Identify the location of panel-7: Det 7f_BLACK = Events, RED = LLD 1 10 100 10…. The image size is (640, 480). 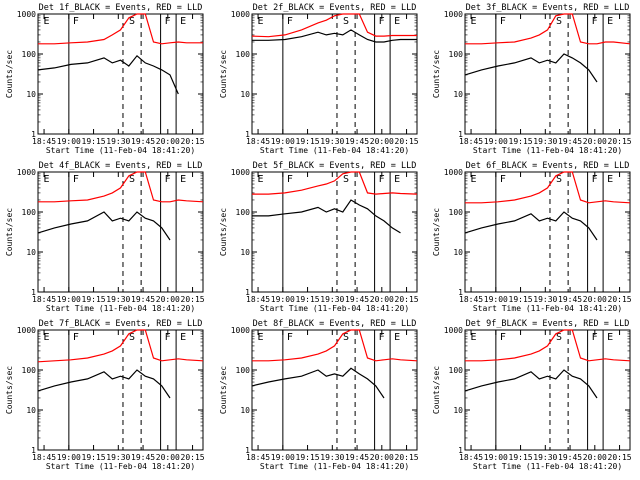
(105, 395).